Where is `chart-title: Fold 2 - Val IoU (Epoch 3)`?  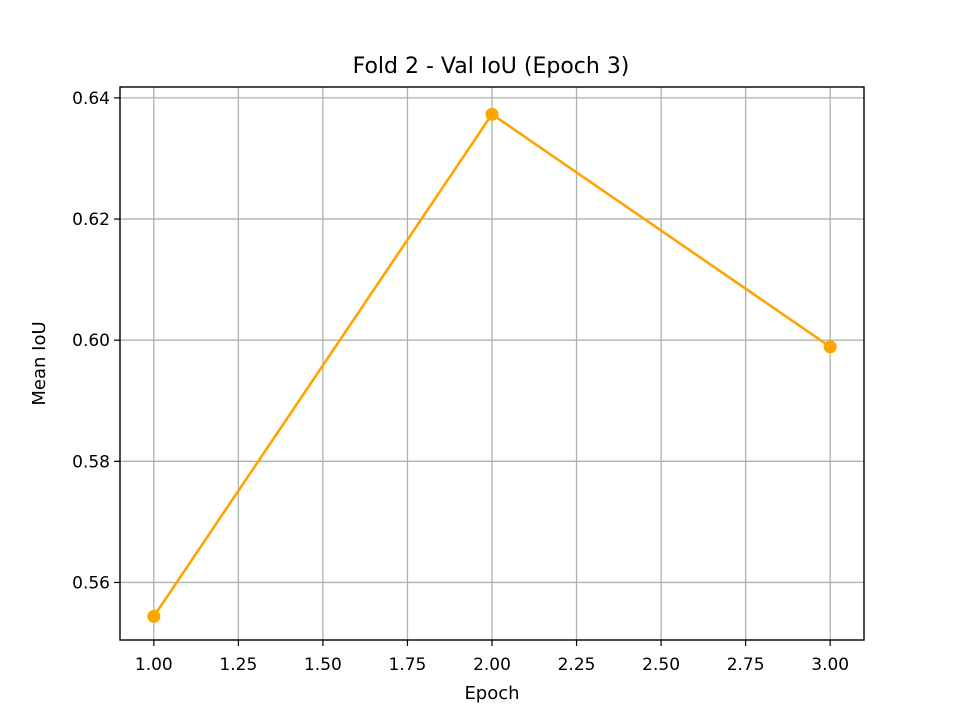 chart-title: Fold 2 - Val IoU (Epoch 3) is located at coordinates (491, 66).